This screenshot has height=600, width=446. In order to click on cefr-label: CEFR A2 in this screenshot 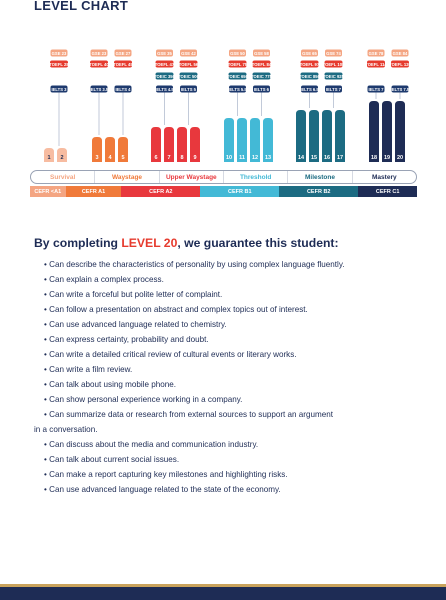, I will do `click(161, 191)`.